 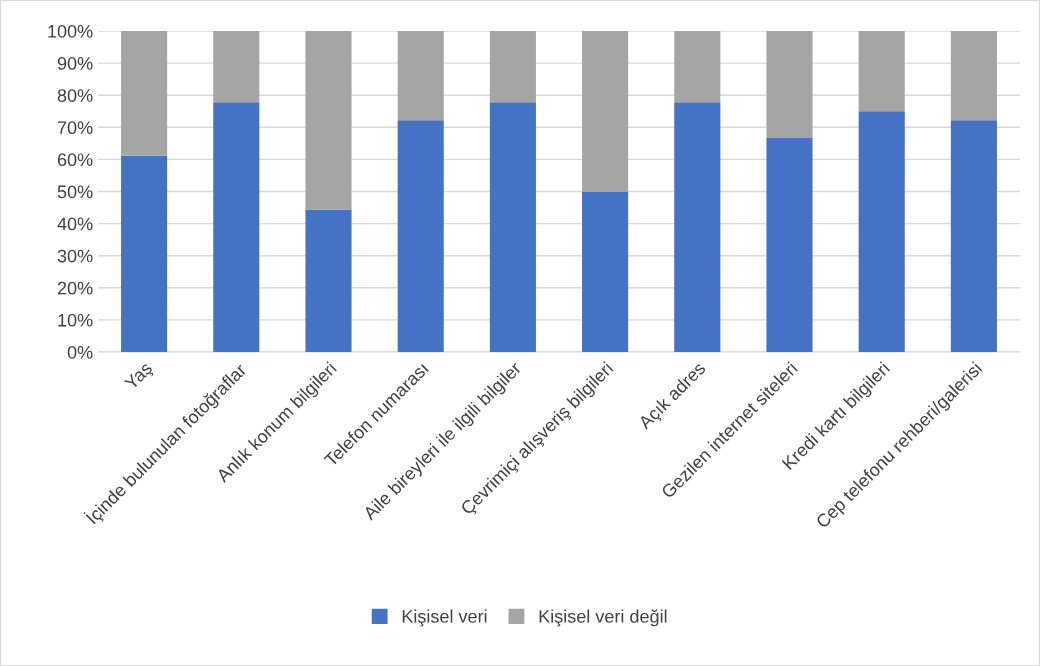 What do you see at coordinates (75, 63) in the screenshot?
I see `y-tick-label: 90%` at bounding box center [75, 63].